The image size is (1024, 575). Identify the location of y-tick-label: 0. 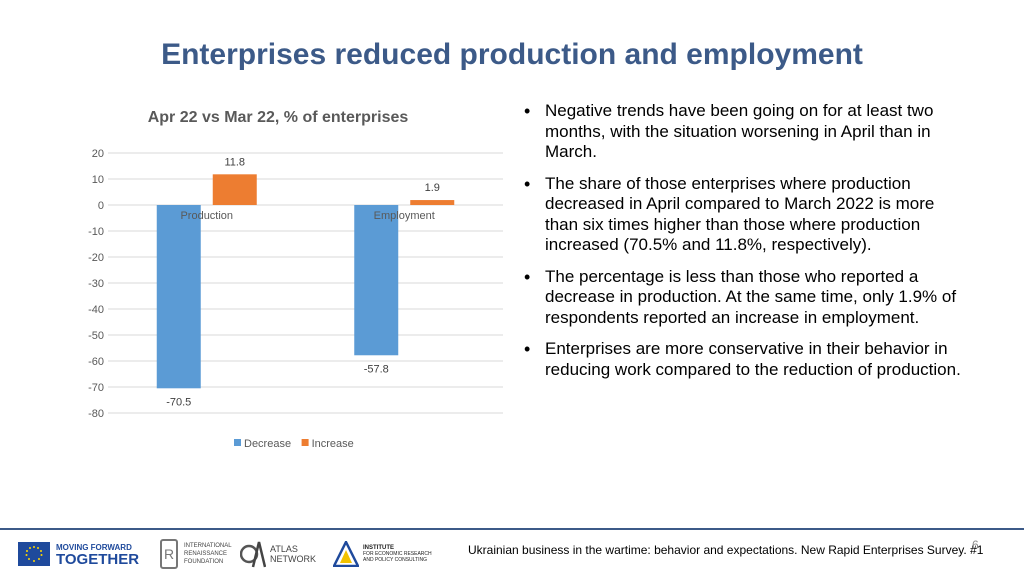
(101, 206).